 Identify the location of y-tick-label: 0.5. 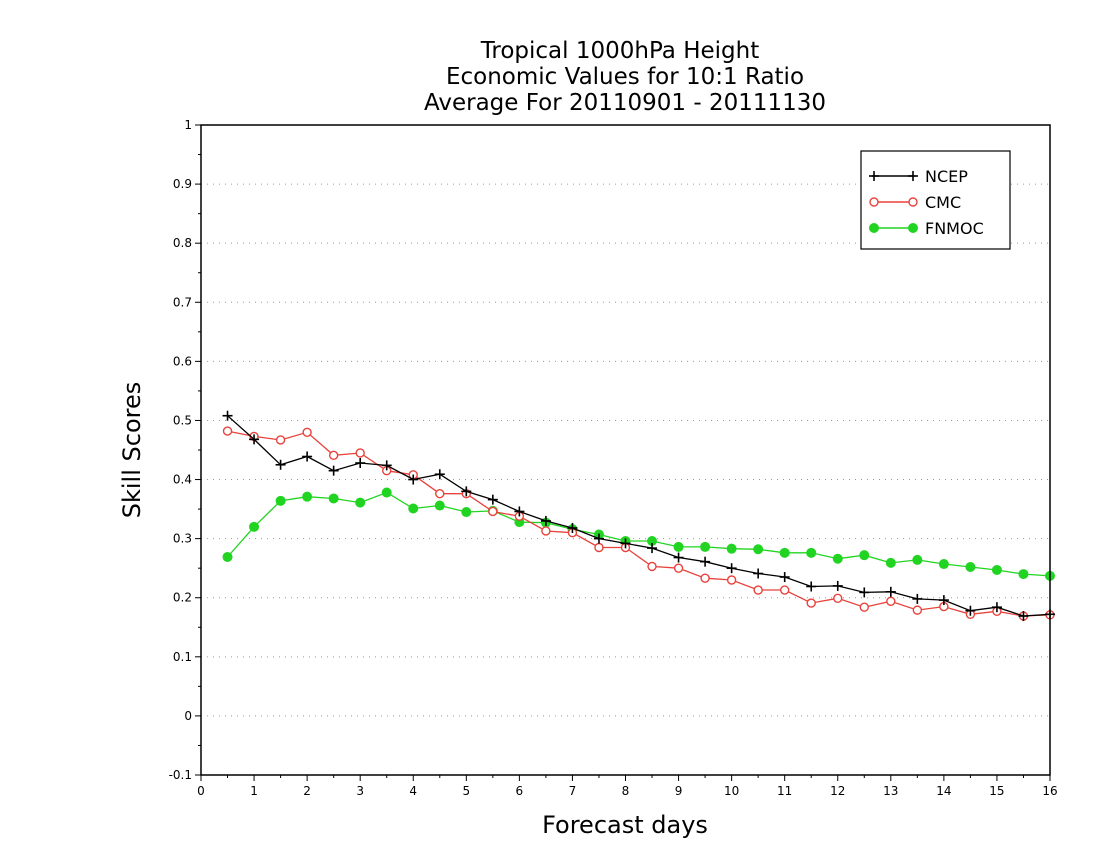
(182, 420).